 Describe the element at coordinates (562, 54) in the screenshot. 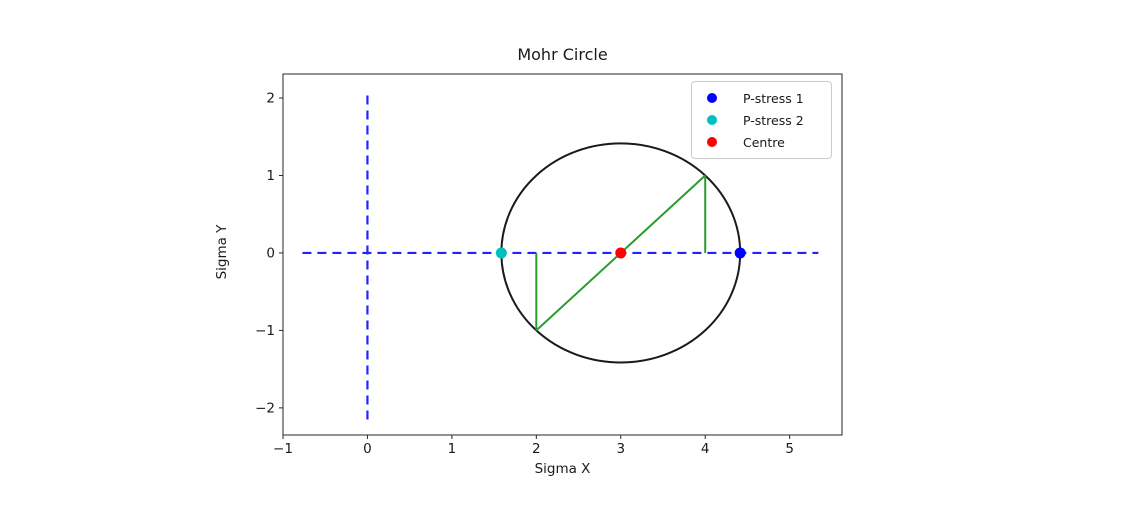

I see `chart-title: Mohr Circle` at that location.